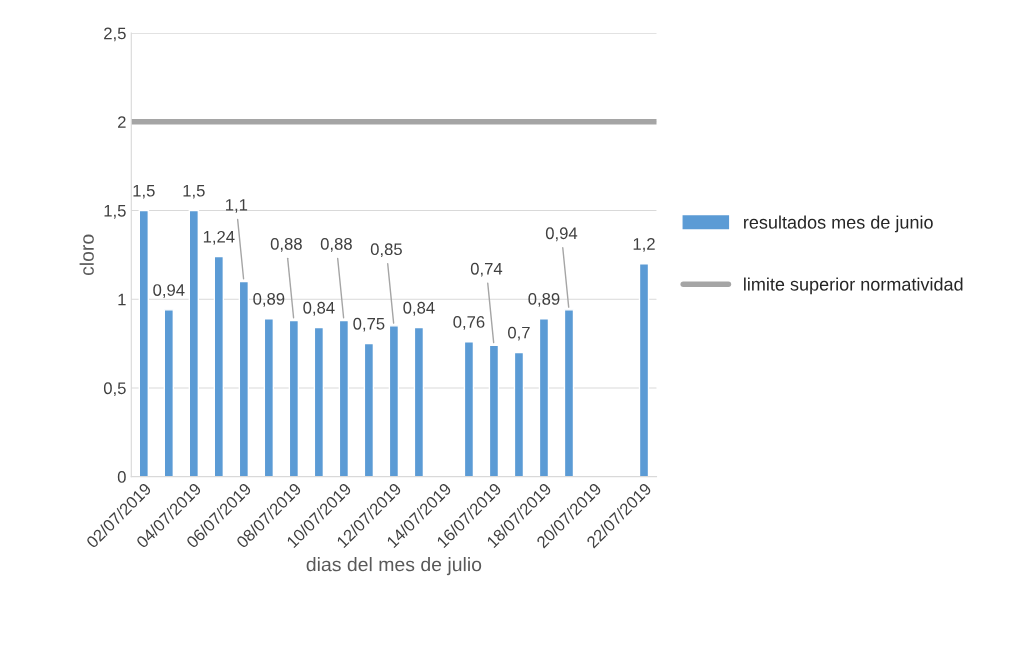 The height and width of the screenshot is (662, 1010). Describe the element at coordinates (853, 286) in the screenshot. I see `legend-label: limite superior normatividad` at that location.